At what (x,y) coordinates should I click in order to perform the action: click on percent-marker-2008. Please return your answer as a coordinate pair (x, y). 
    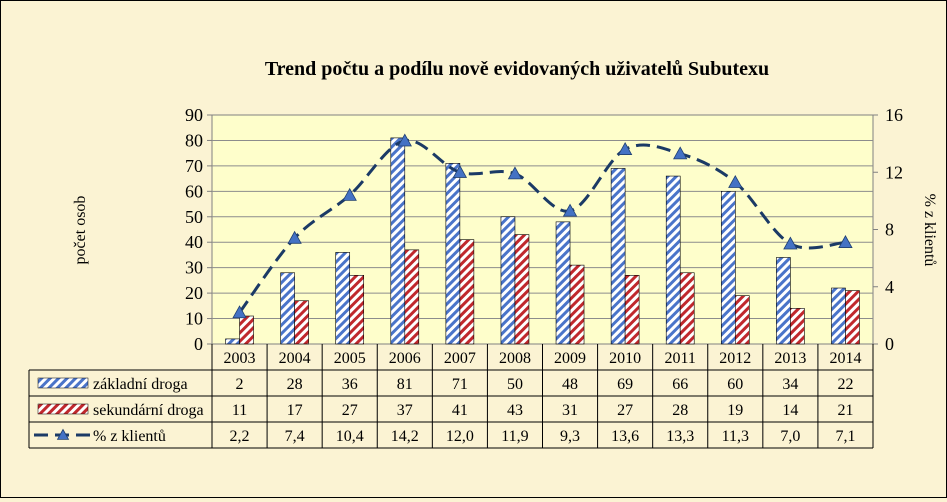
    Looking at the image, I should click on (515, 173).